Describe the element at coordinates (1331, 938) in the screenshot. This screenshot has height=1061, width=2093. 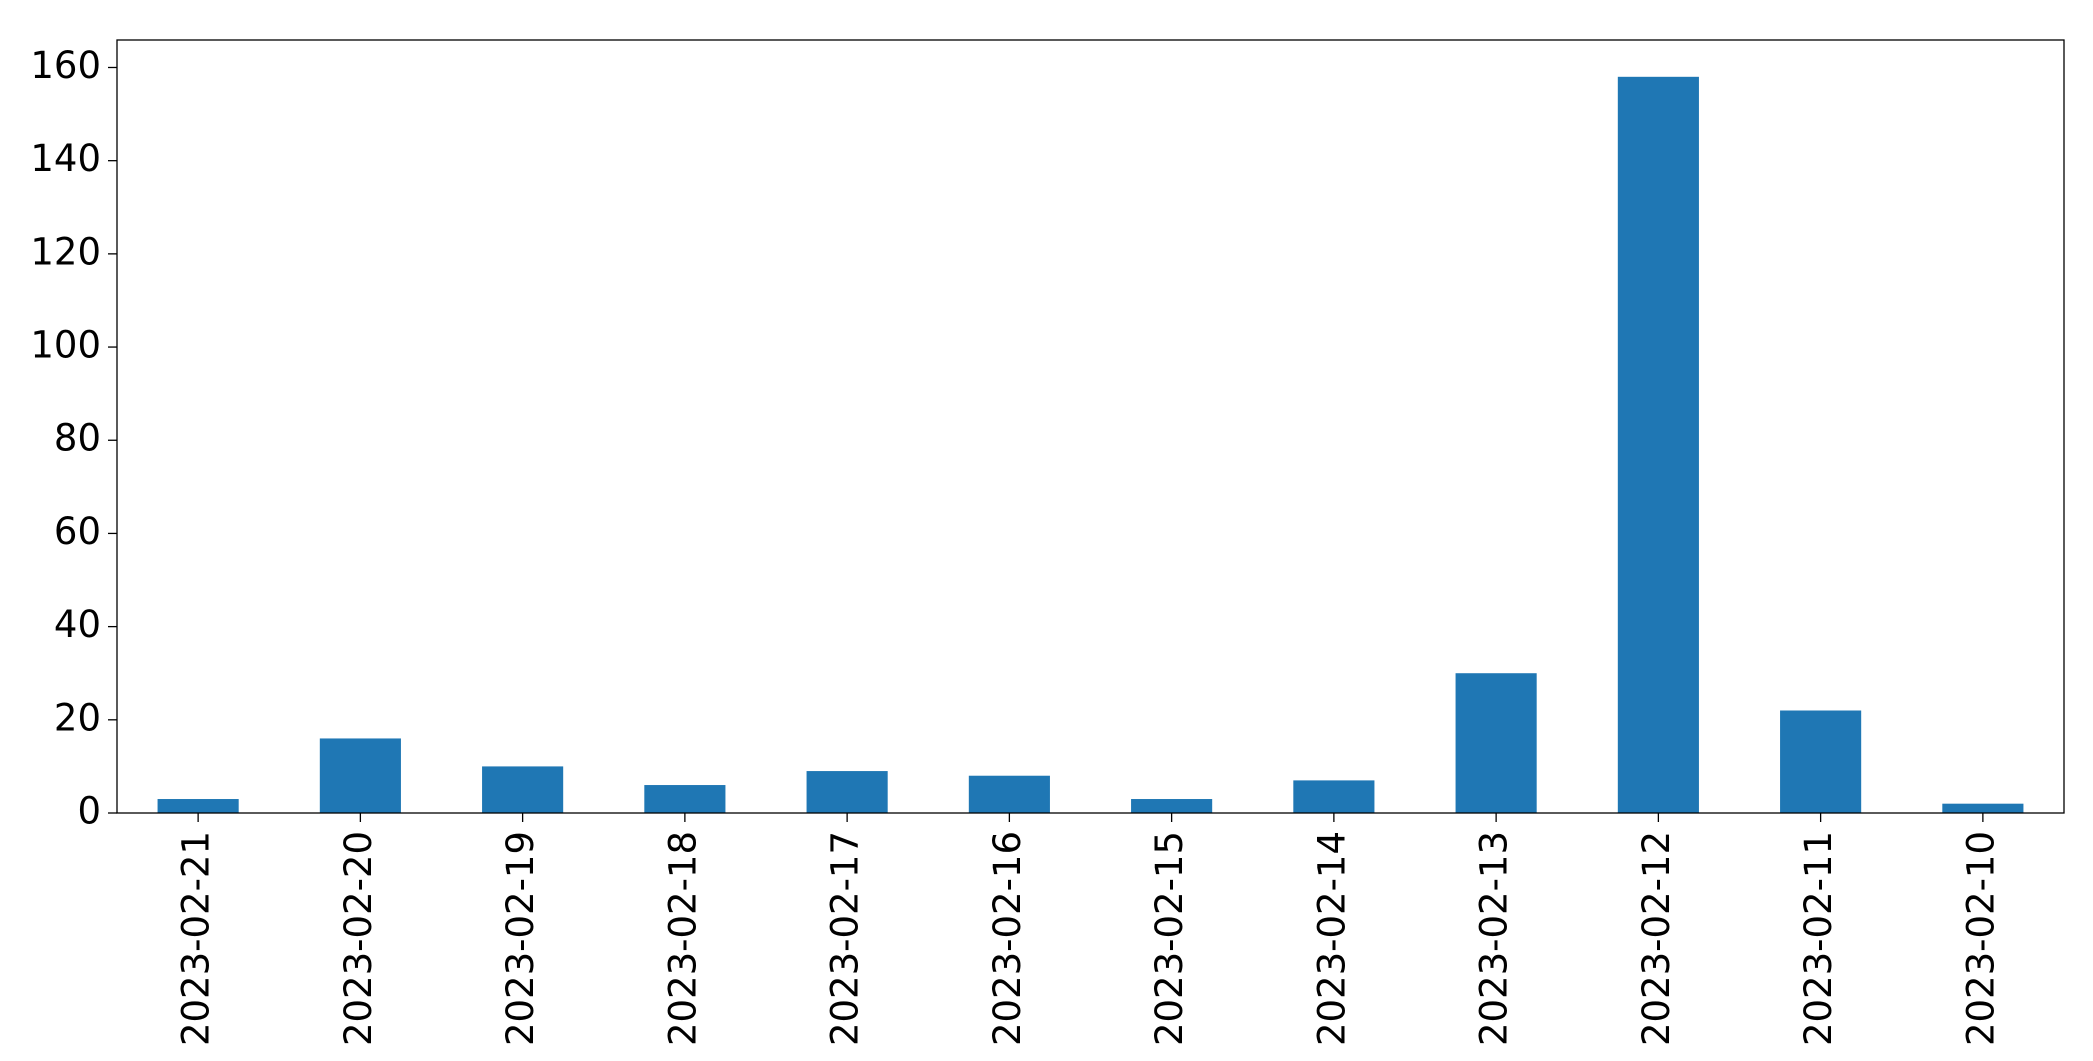
I see `x-tick-label: 2023-02-14` at that location.